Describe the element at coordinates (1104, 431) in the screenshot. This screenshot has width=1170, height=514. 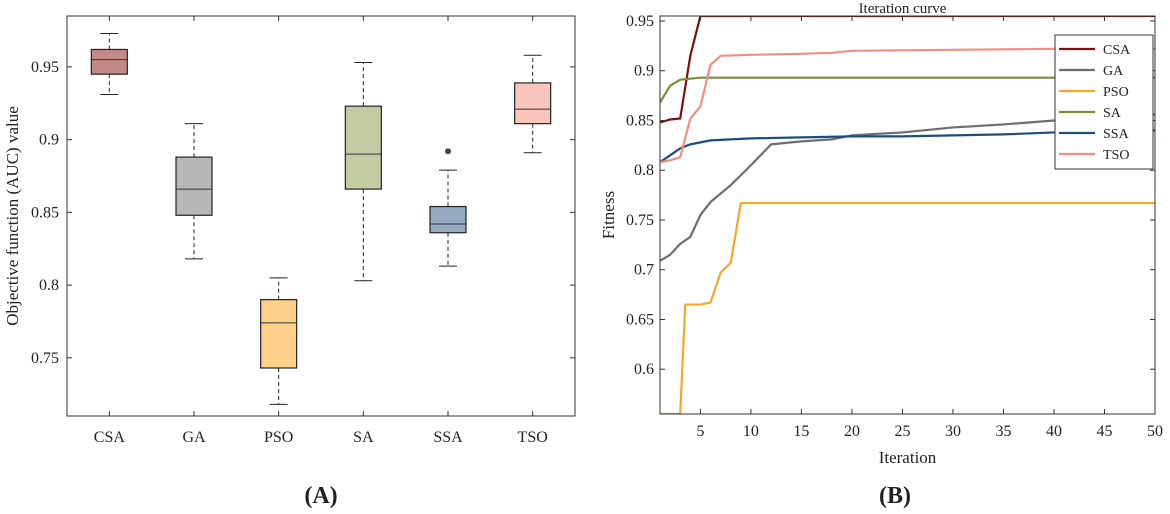
I see `x-tick-label: 45` at that location.